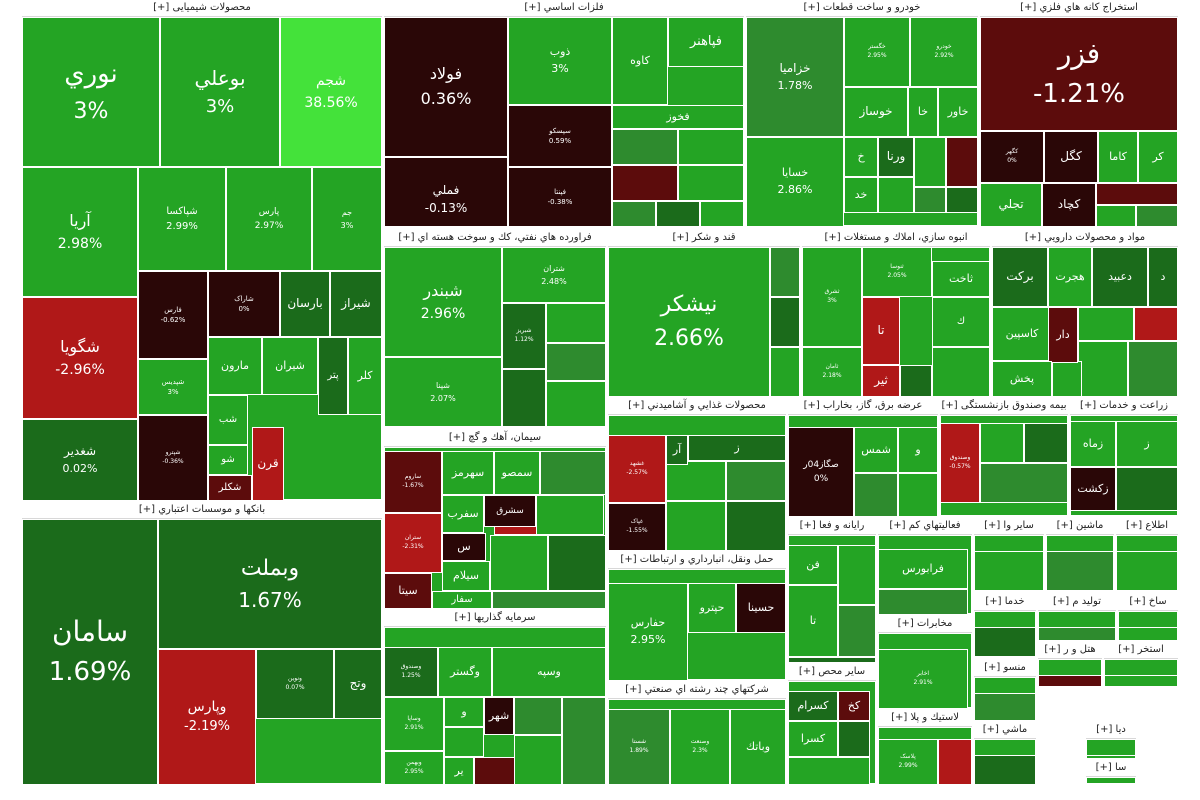 This screenshot has height=800, width=1200. I want to click on sector-header: شركتهاي چند رشته اي صنعتي [+], so click(697, 690).